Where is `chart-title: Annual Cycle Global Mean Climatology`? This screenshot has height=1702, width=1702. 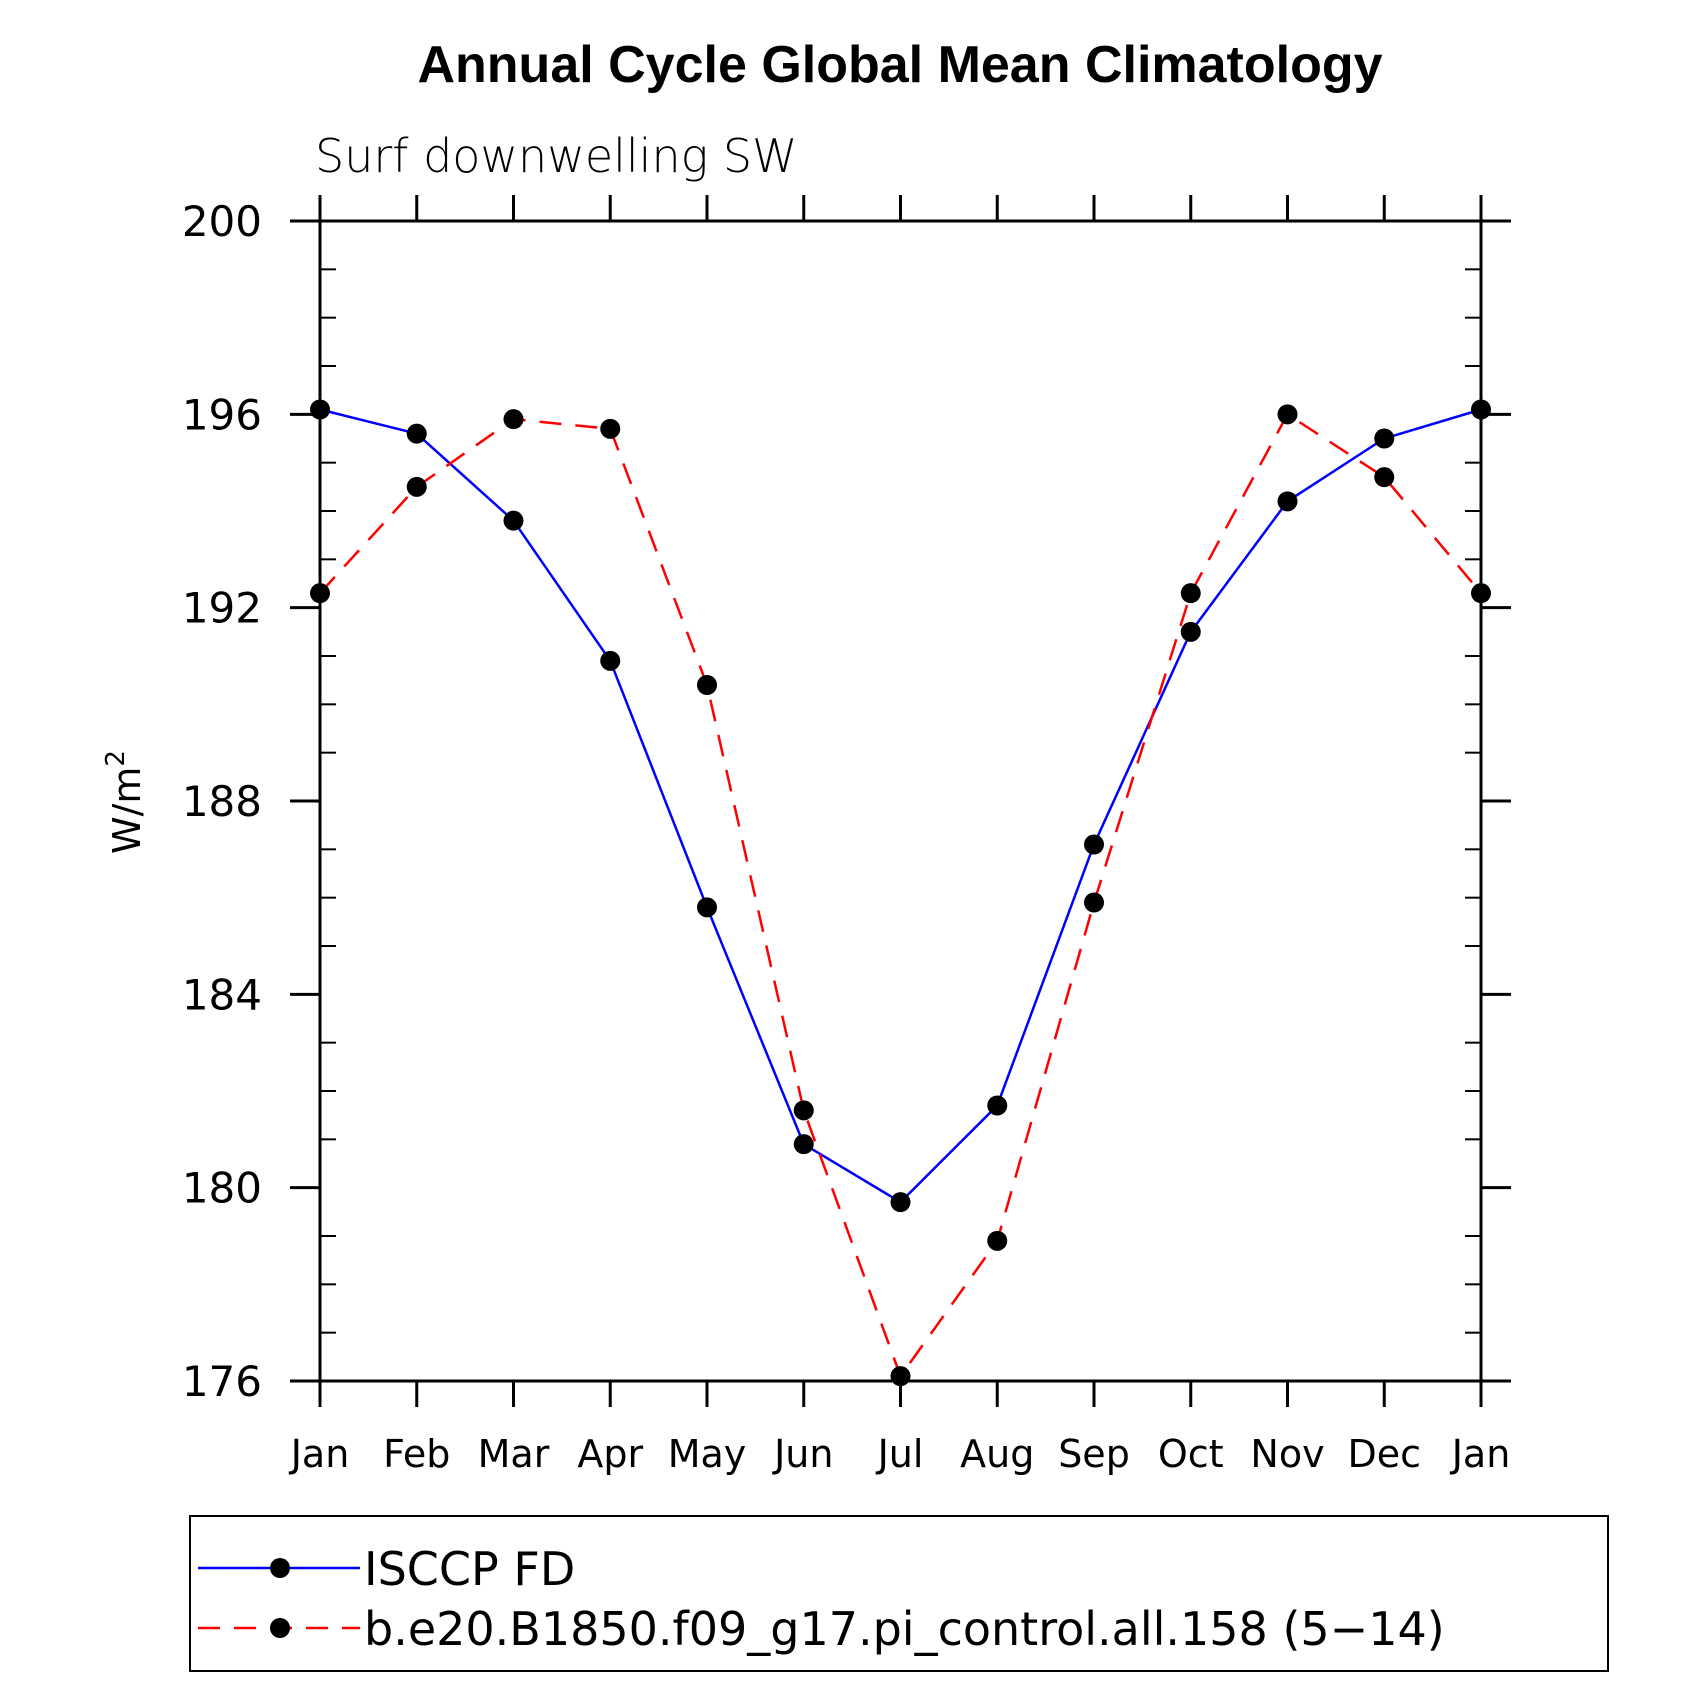
chart-title: Annual Cycle Global Mean Climatology is located at coordinates (899, 65).